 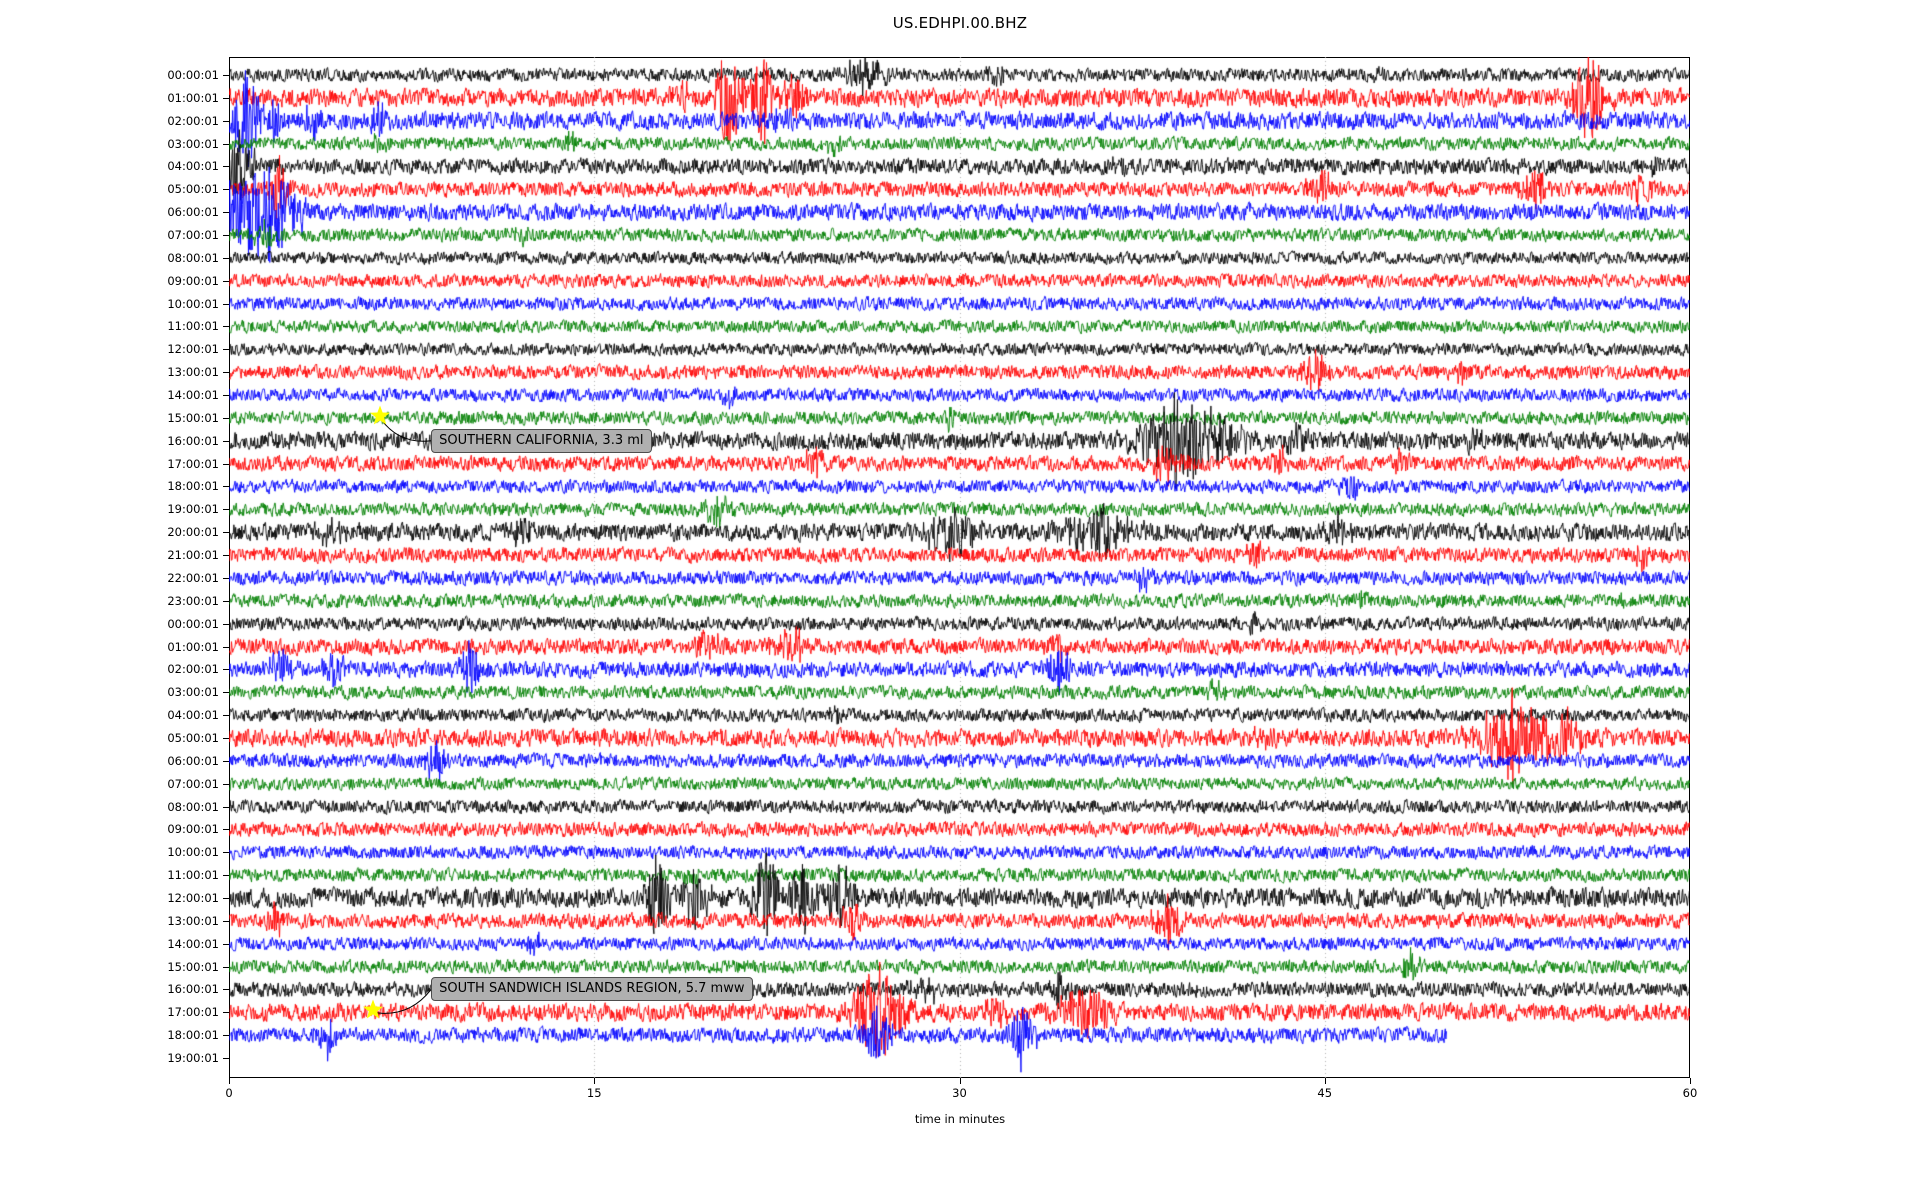 What do you see at coordinates (594, 1093) in the screenshot?
I see `x-axis-tick-label: 15` at bounding box center [594, 1093].